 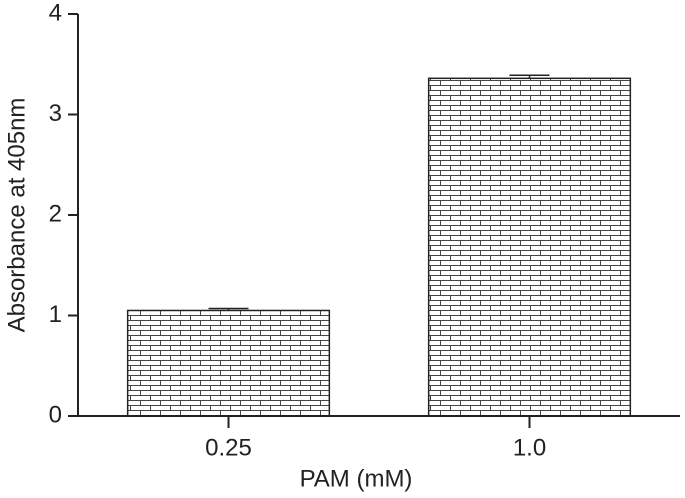 I want to click on x-axis-label: PAM (mM), so click(x=356, y=478).